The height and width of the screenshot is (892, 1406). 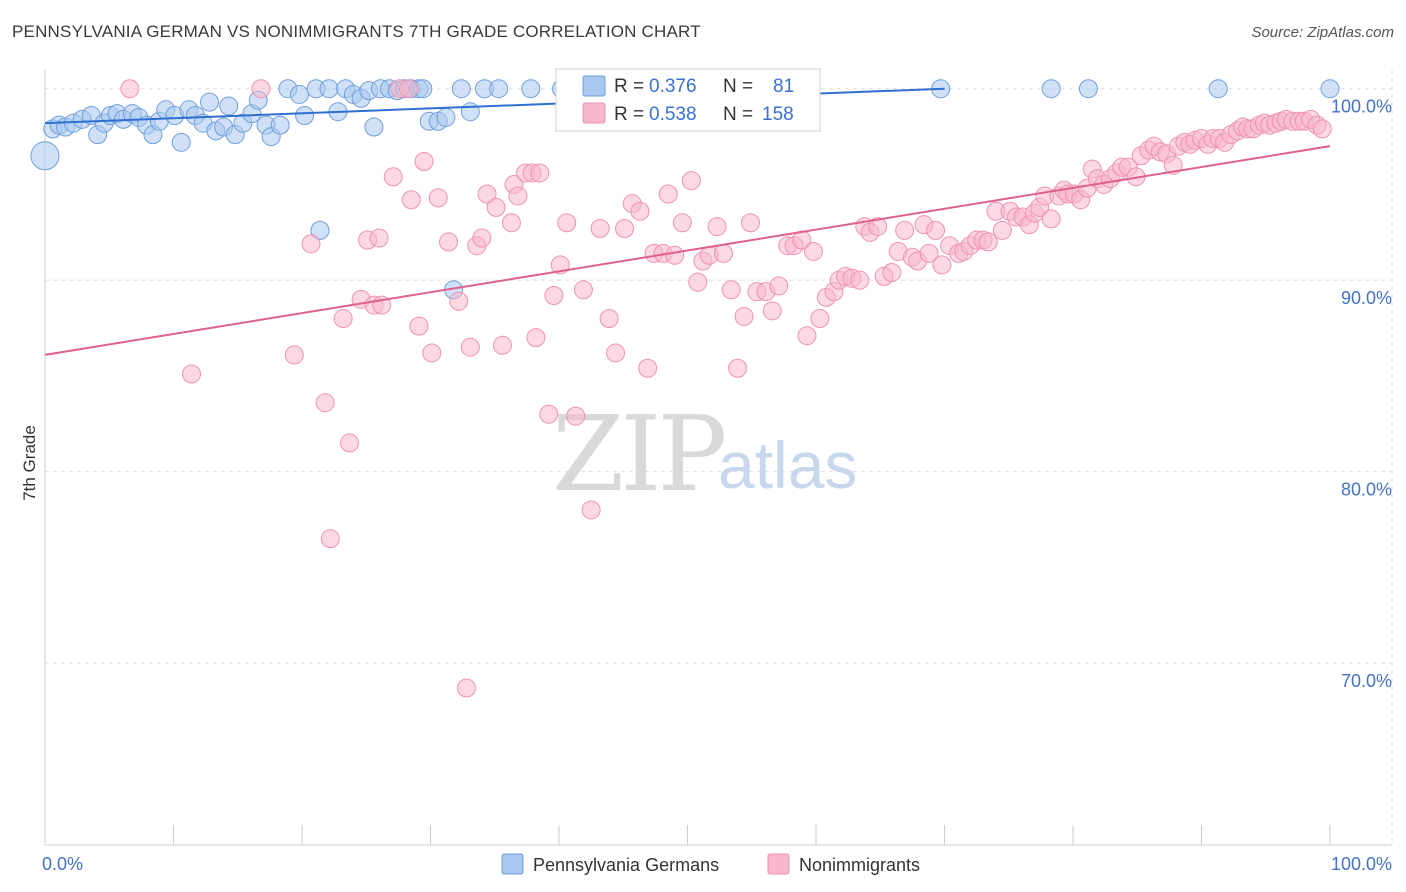 What do you see at coordinates (629, 86) in the screenshot?
I see `stats-r-label-blue: R =` at bounding box center [629, 86].